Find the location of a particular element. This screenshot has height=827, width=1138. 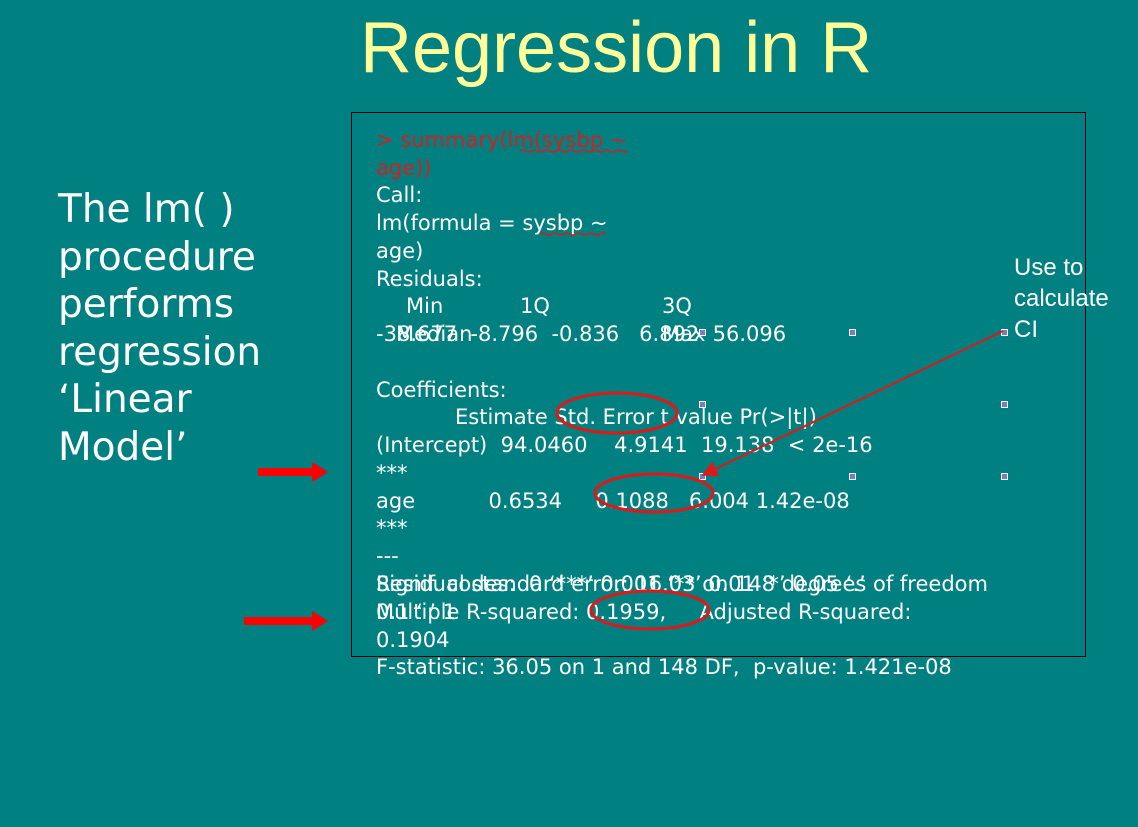

slide-title: Regression in R is located at coordinates (616, 48).